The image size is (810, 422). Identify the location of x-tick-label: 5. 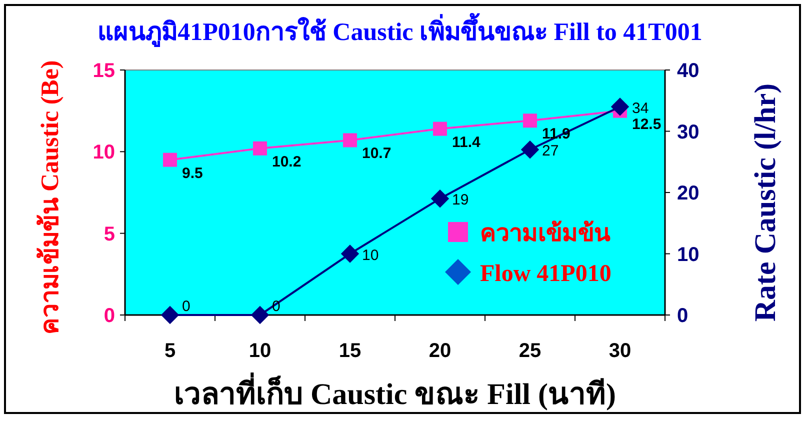
(170, 351).